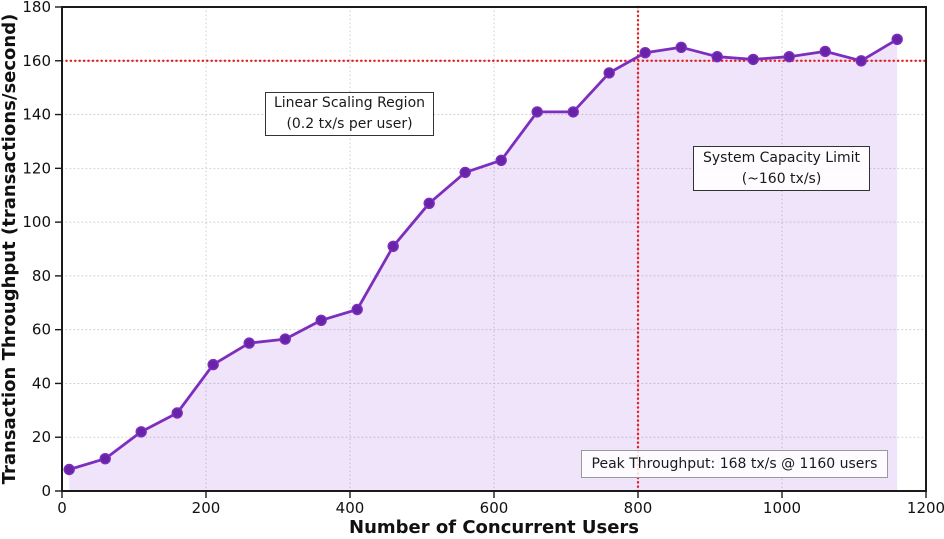 This screenshot has width=944, height=539. Describe the element at coordinates (494, 527) in the screenshot. I see `x-axis-title: Number of Concurrent Users` at that location.